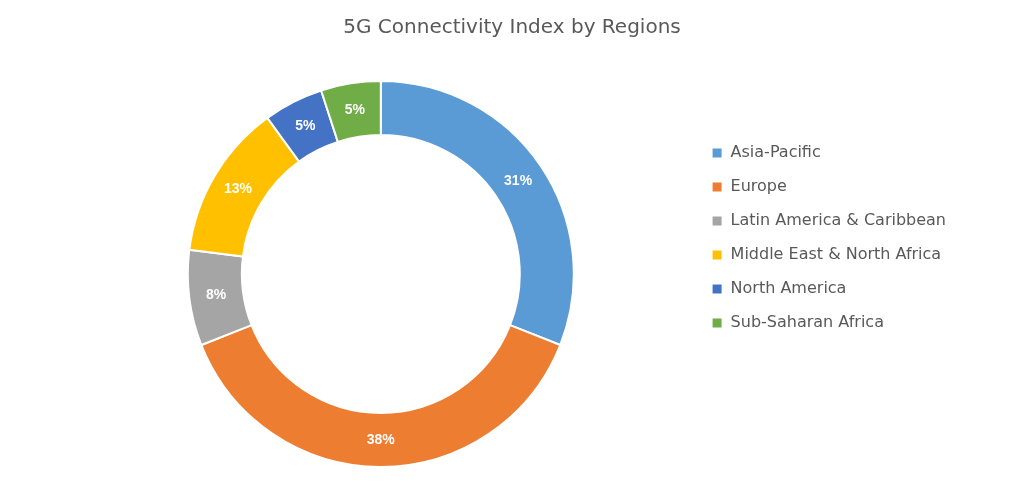 The image size is (1024, 486). What do you see at coordinates (788, 288) in the screenshot?
I see `legend-label: North America` at bounding box center [788, 288].